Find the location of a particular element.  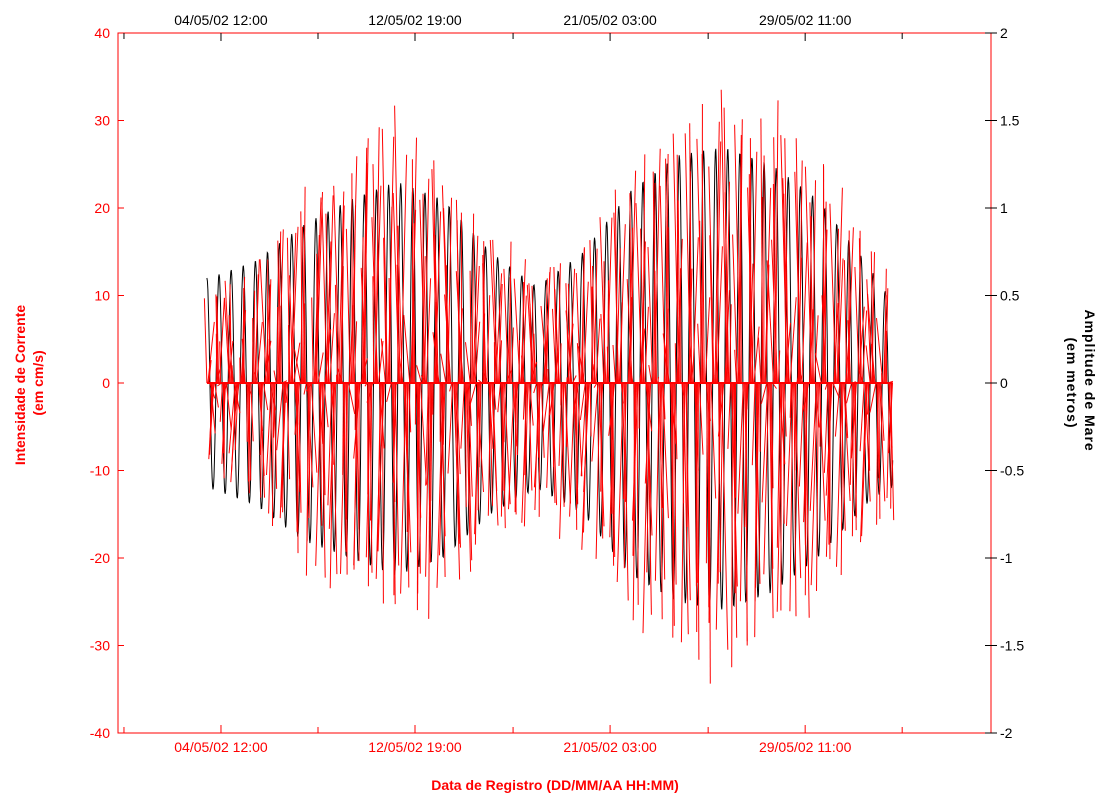

y-right-tick-label: -1.5 is located at coordinates (1012, 646).